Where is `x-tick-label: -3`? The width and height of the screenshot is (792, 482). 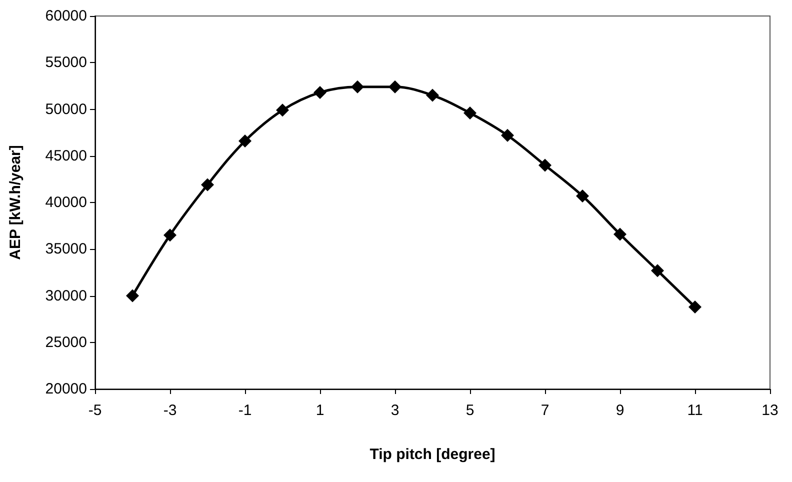 x-tick-label: -3 is located at coordinates (170, 410).